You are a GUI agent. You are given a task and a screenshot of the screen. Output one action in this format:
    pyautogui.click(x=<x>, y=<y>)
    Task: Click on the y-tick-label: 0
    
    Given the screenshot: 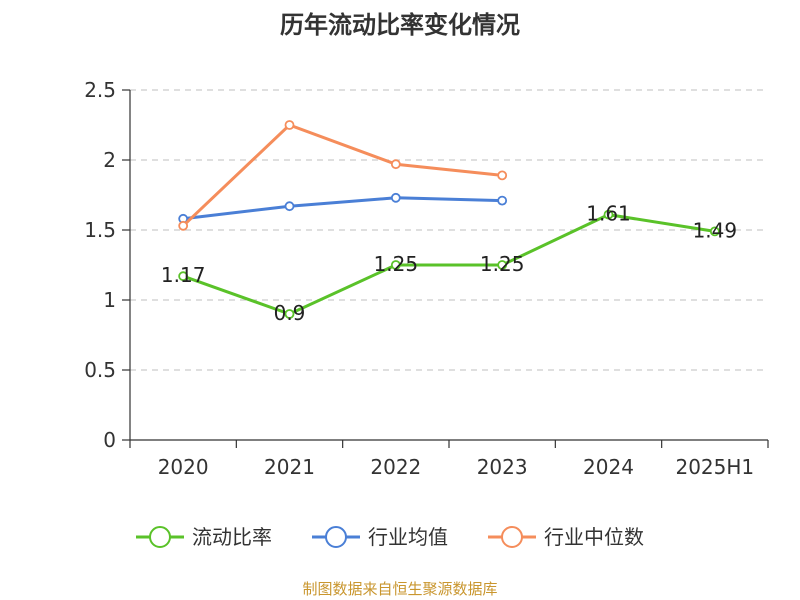 What is the action you would take?
    pyautogui.click(x=109, y=440)
    